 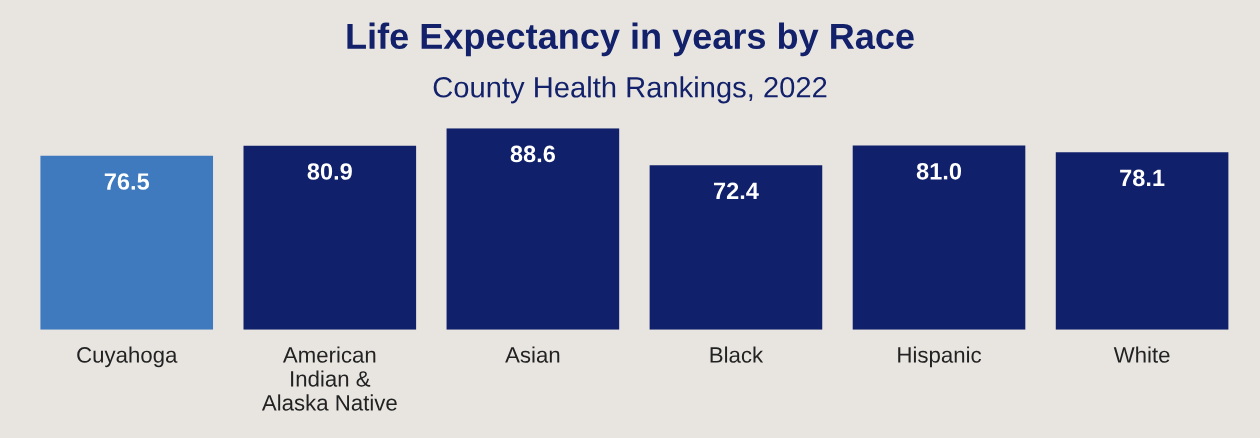 I want to click on data-label: 88.6, so click(x=532, y=154).